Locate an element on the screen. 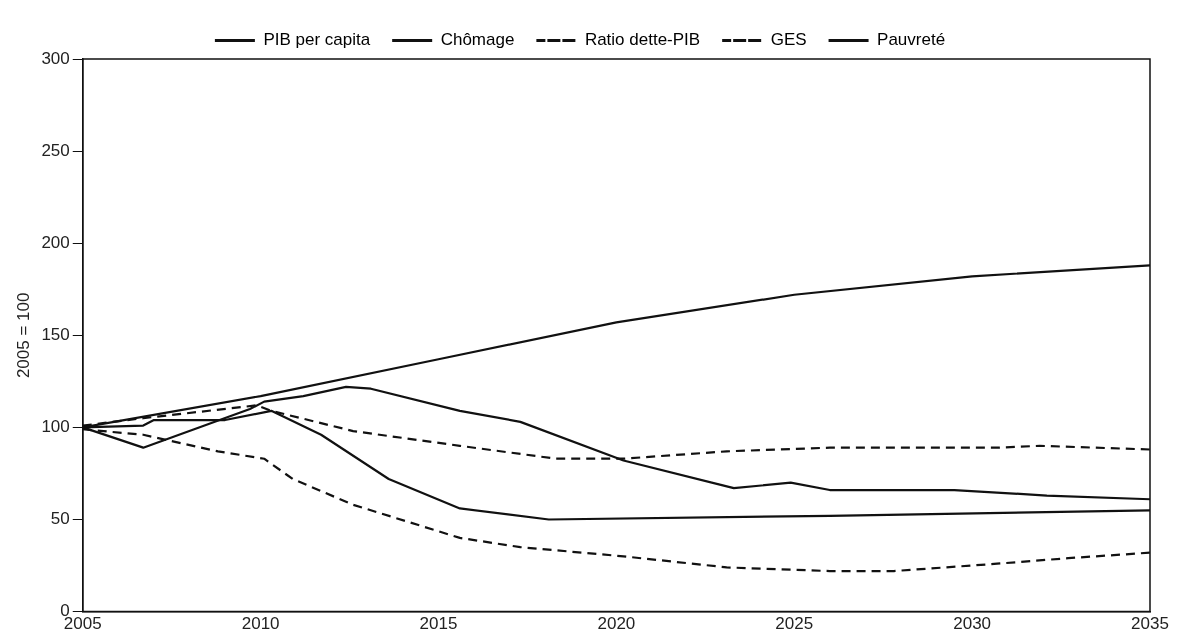 The height and width of the screenshot is (644, 1180). y-tick-label: 200 is located at coordinates (55, 242).